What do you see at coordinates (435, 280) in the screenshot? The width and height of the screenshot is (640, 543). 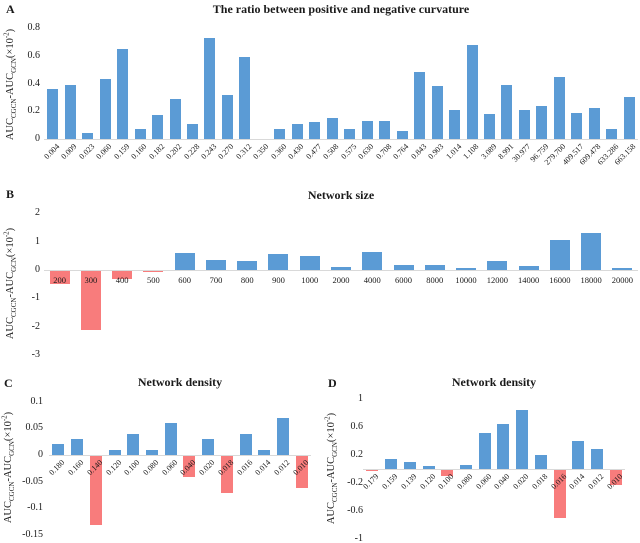 I see `x-tick-label: 8000` at bounding box center [435, 280].